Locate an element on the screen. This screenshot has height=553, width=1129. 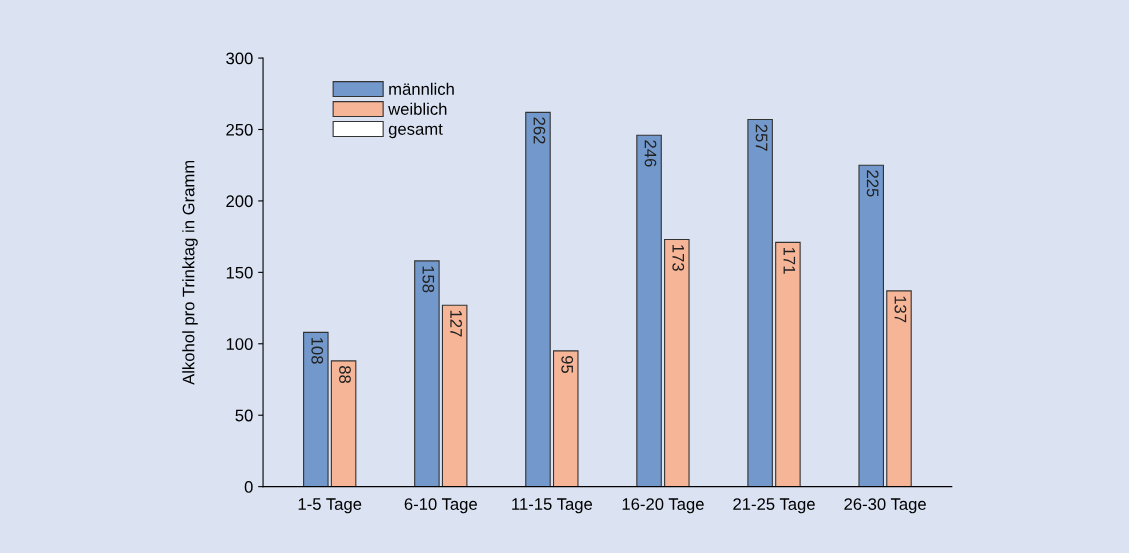
x-tick-label: 1-5 Tage is located at coordinates (330, 506).